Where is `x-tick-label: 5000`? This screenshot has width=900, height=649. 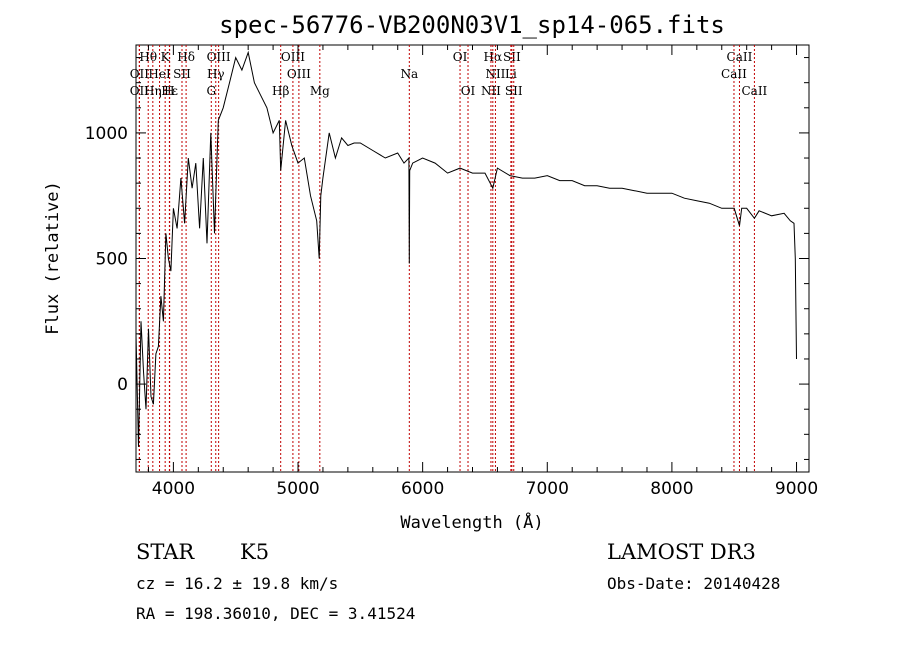
x-tick-label: 5000 is located at coordinates (297, 489).